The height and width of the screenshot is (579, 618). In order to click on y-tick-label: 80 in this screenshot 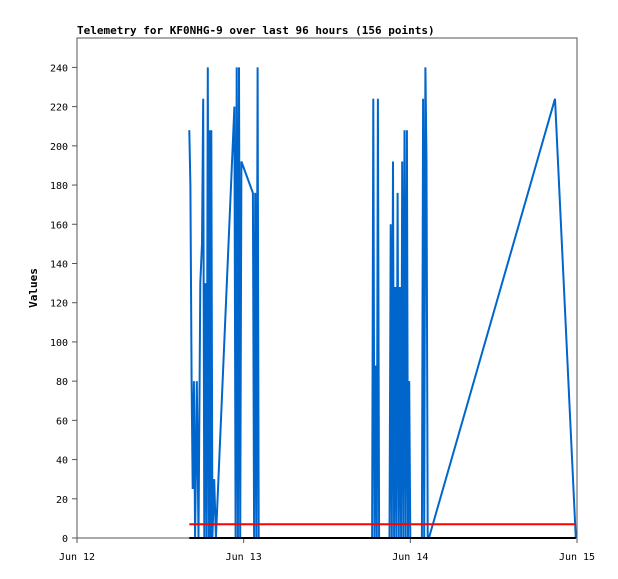, I will do `click(62, 382)`.